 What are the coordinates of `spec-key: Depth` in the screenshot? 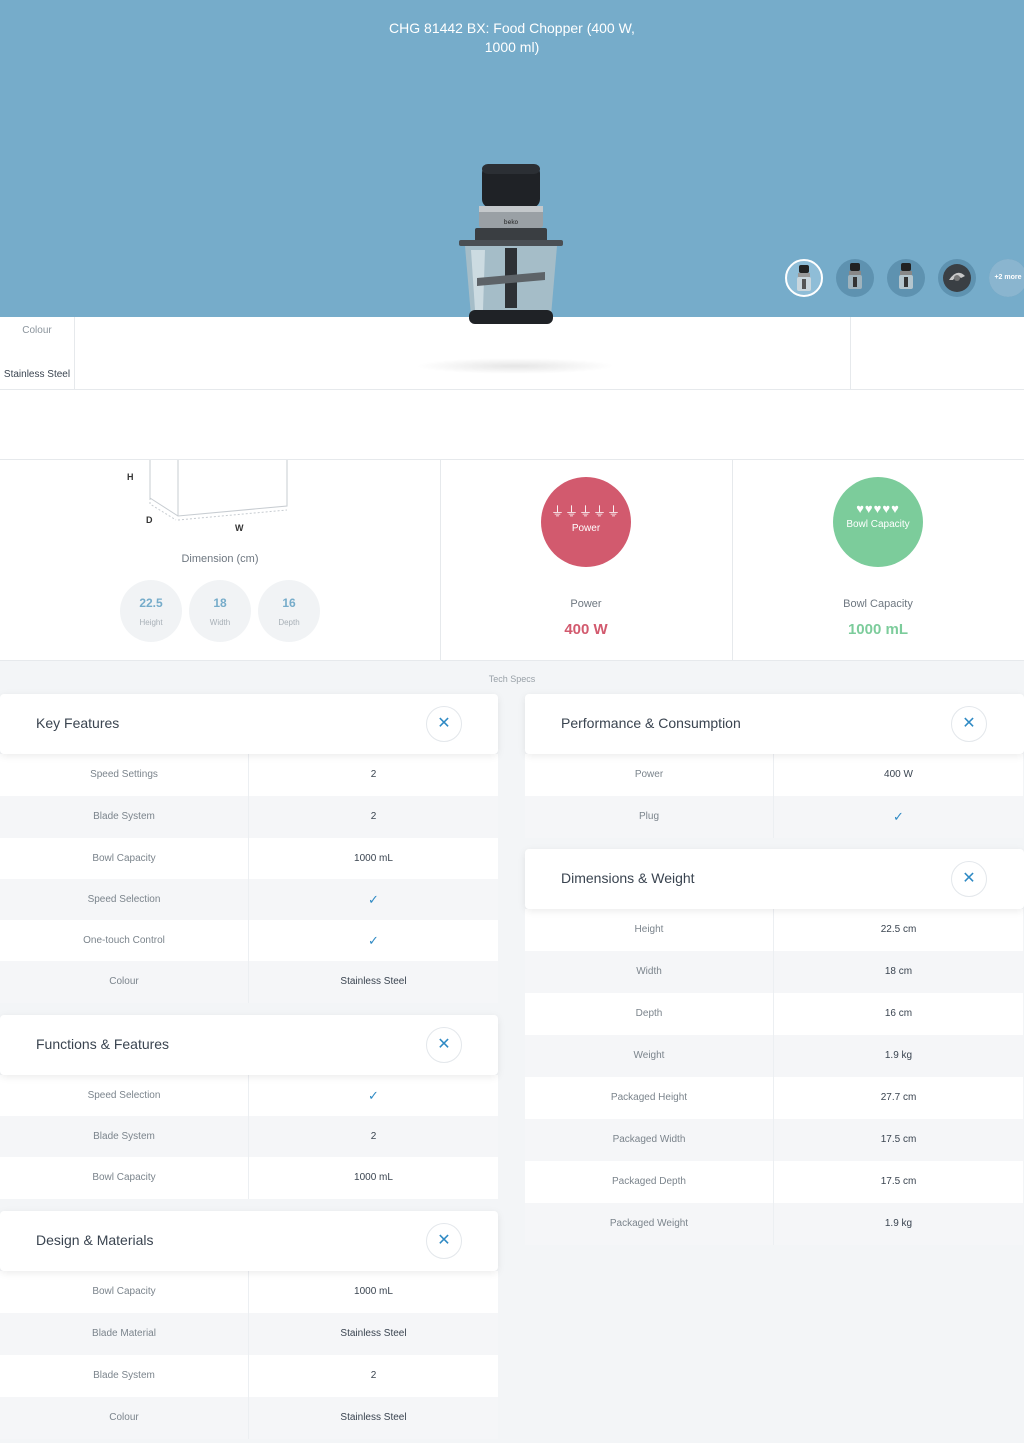 It's located at (649, 1014).